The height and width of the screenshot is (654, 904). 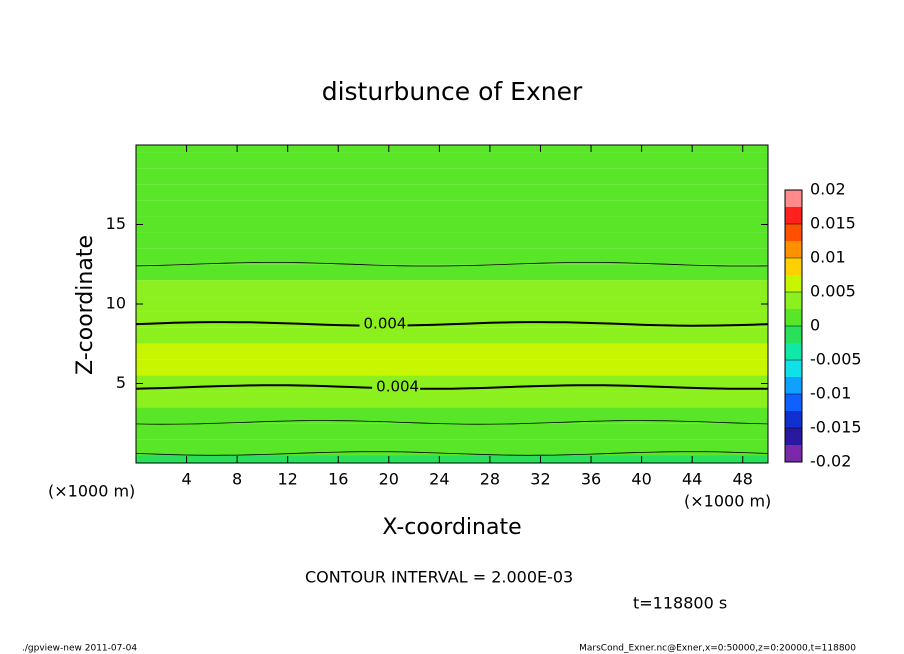 I want to click on x-tick-label: 28, so click(x=490, y=479).